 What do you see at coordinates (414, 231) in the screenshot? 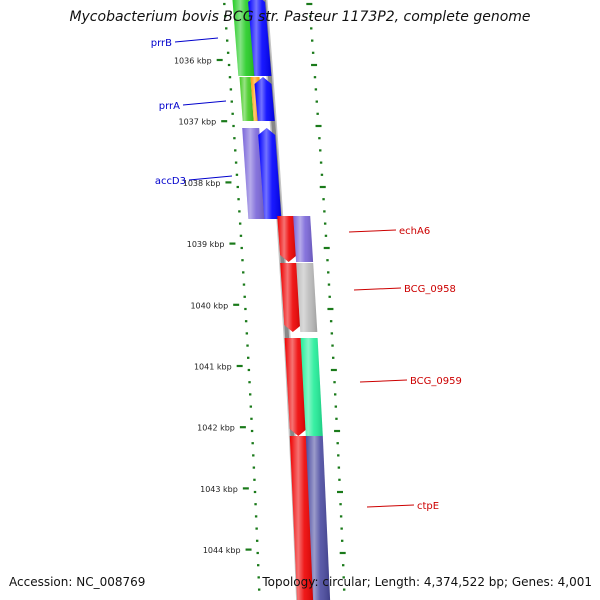
I see `gene-label-echA6: echA6` at bounding box center [414, 231].